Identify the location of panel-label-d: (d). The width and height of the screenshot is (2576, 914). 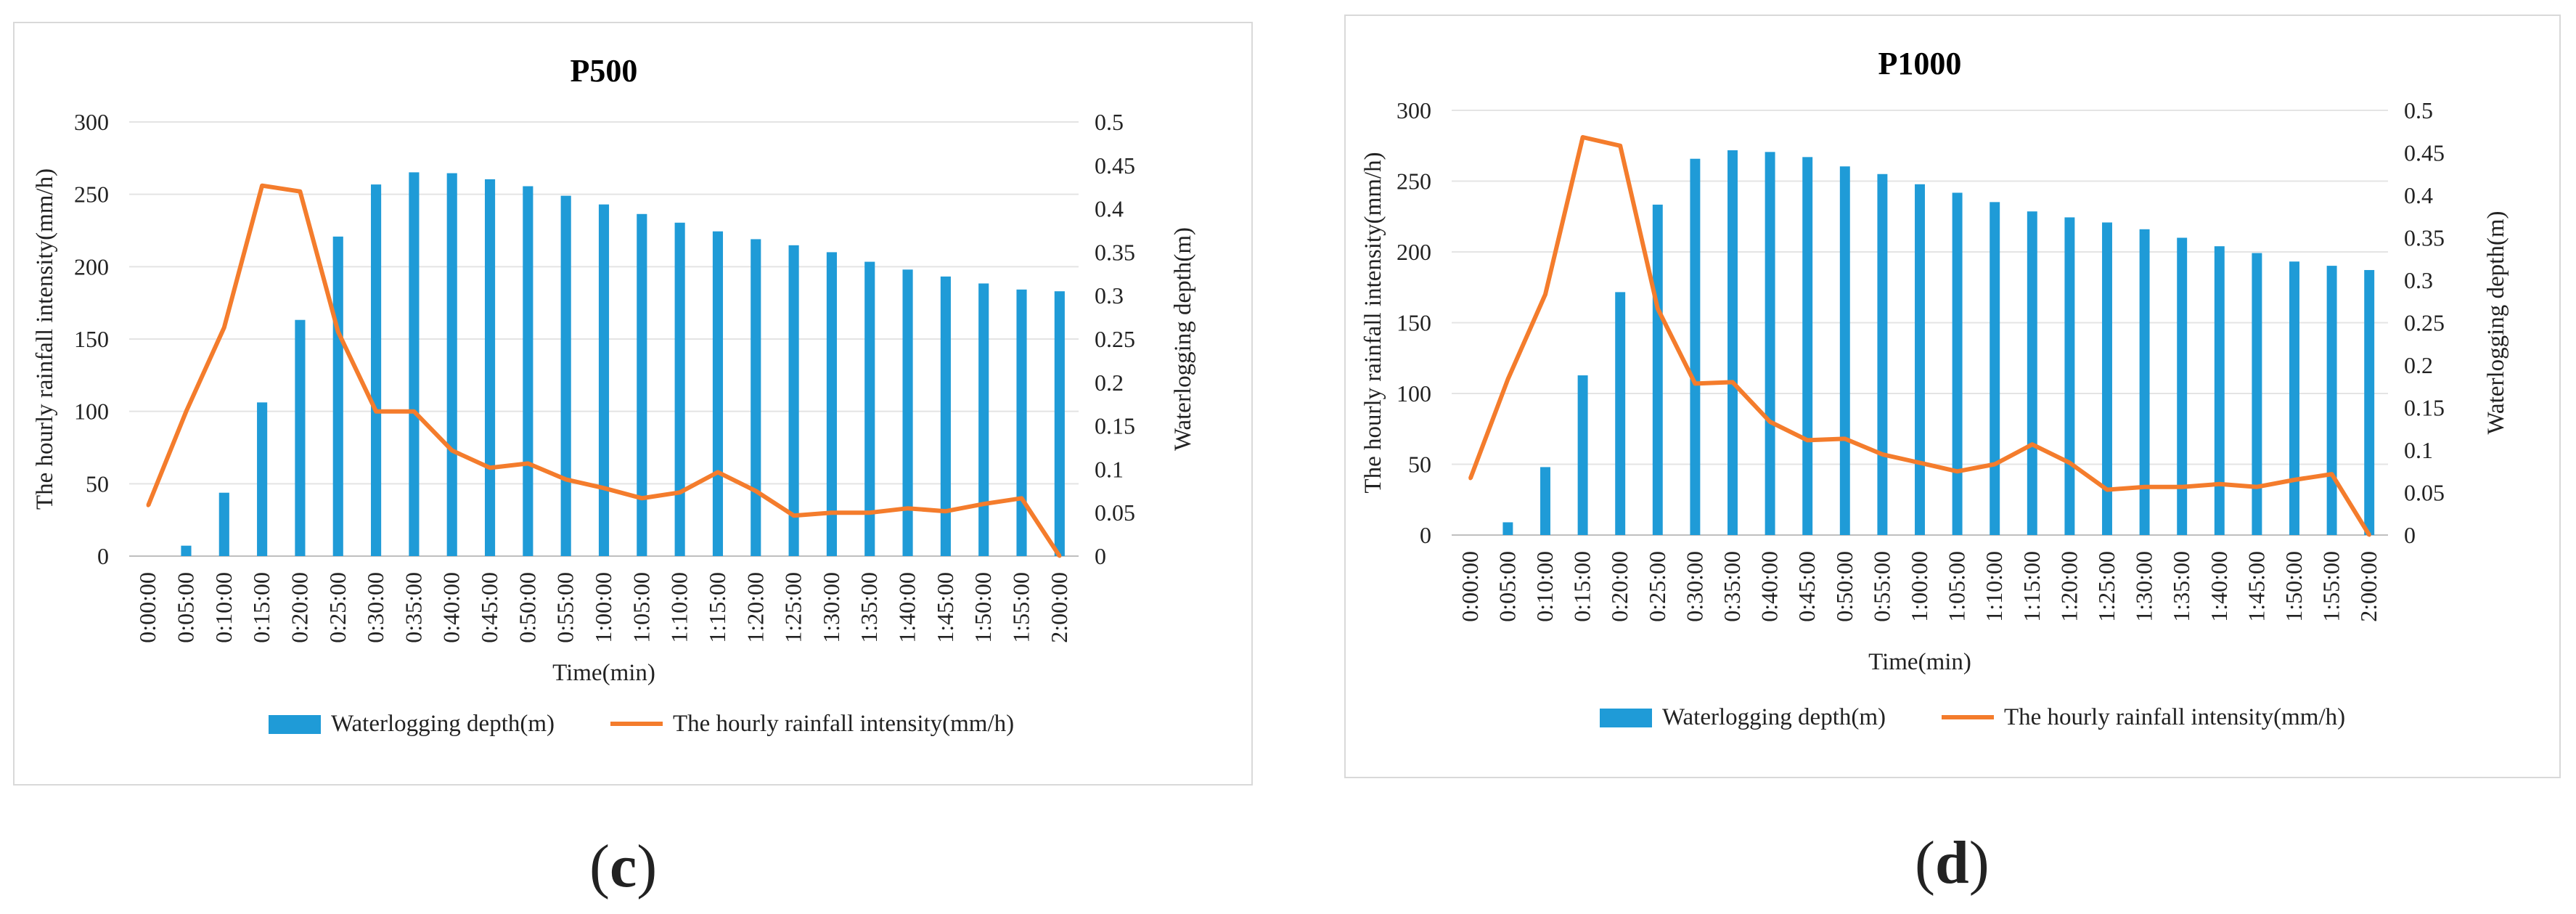
(1953, 863).